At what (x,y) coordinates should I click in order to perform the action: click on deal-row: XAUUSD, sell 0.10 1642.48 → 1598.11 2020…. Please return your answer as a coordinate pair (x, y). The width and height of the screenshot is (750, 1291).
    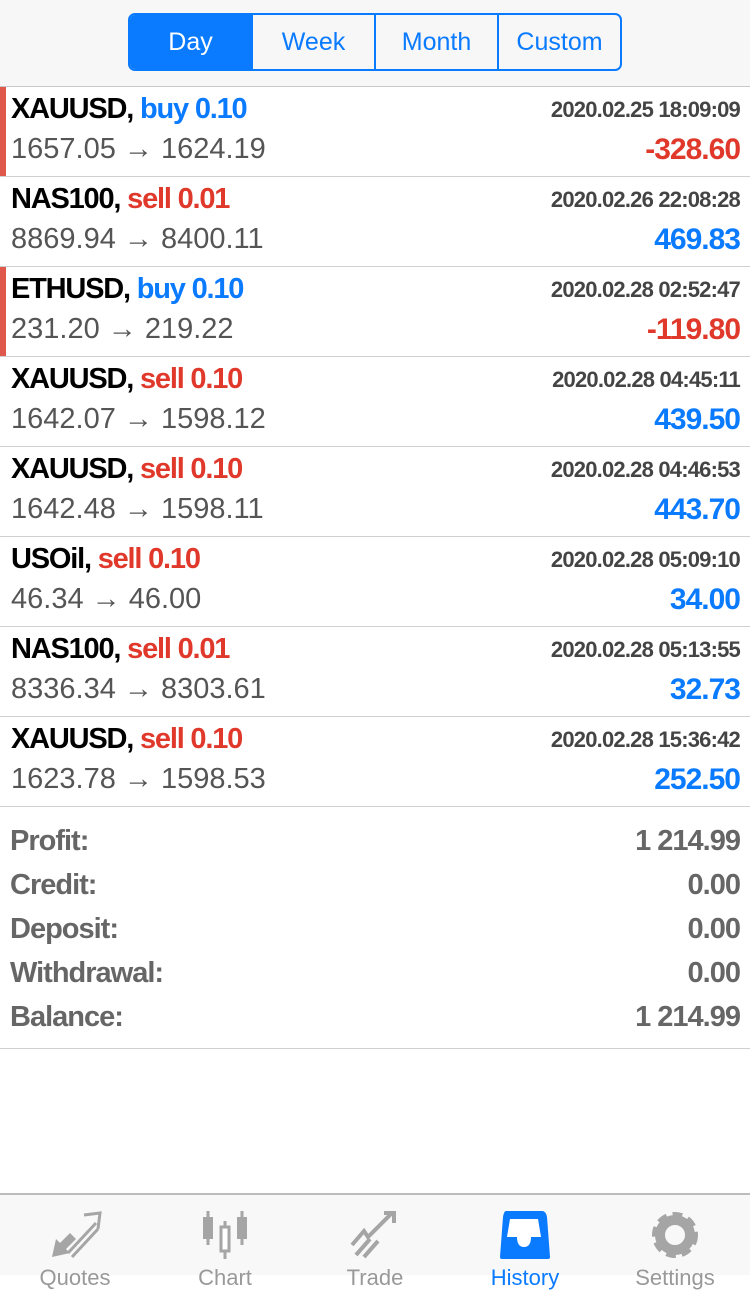
    Looking at the image, I should click on (375, 492).